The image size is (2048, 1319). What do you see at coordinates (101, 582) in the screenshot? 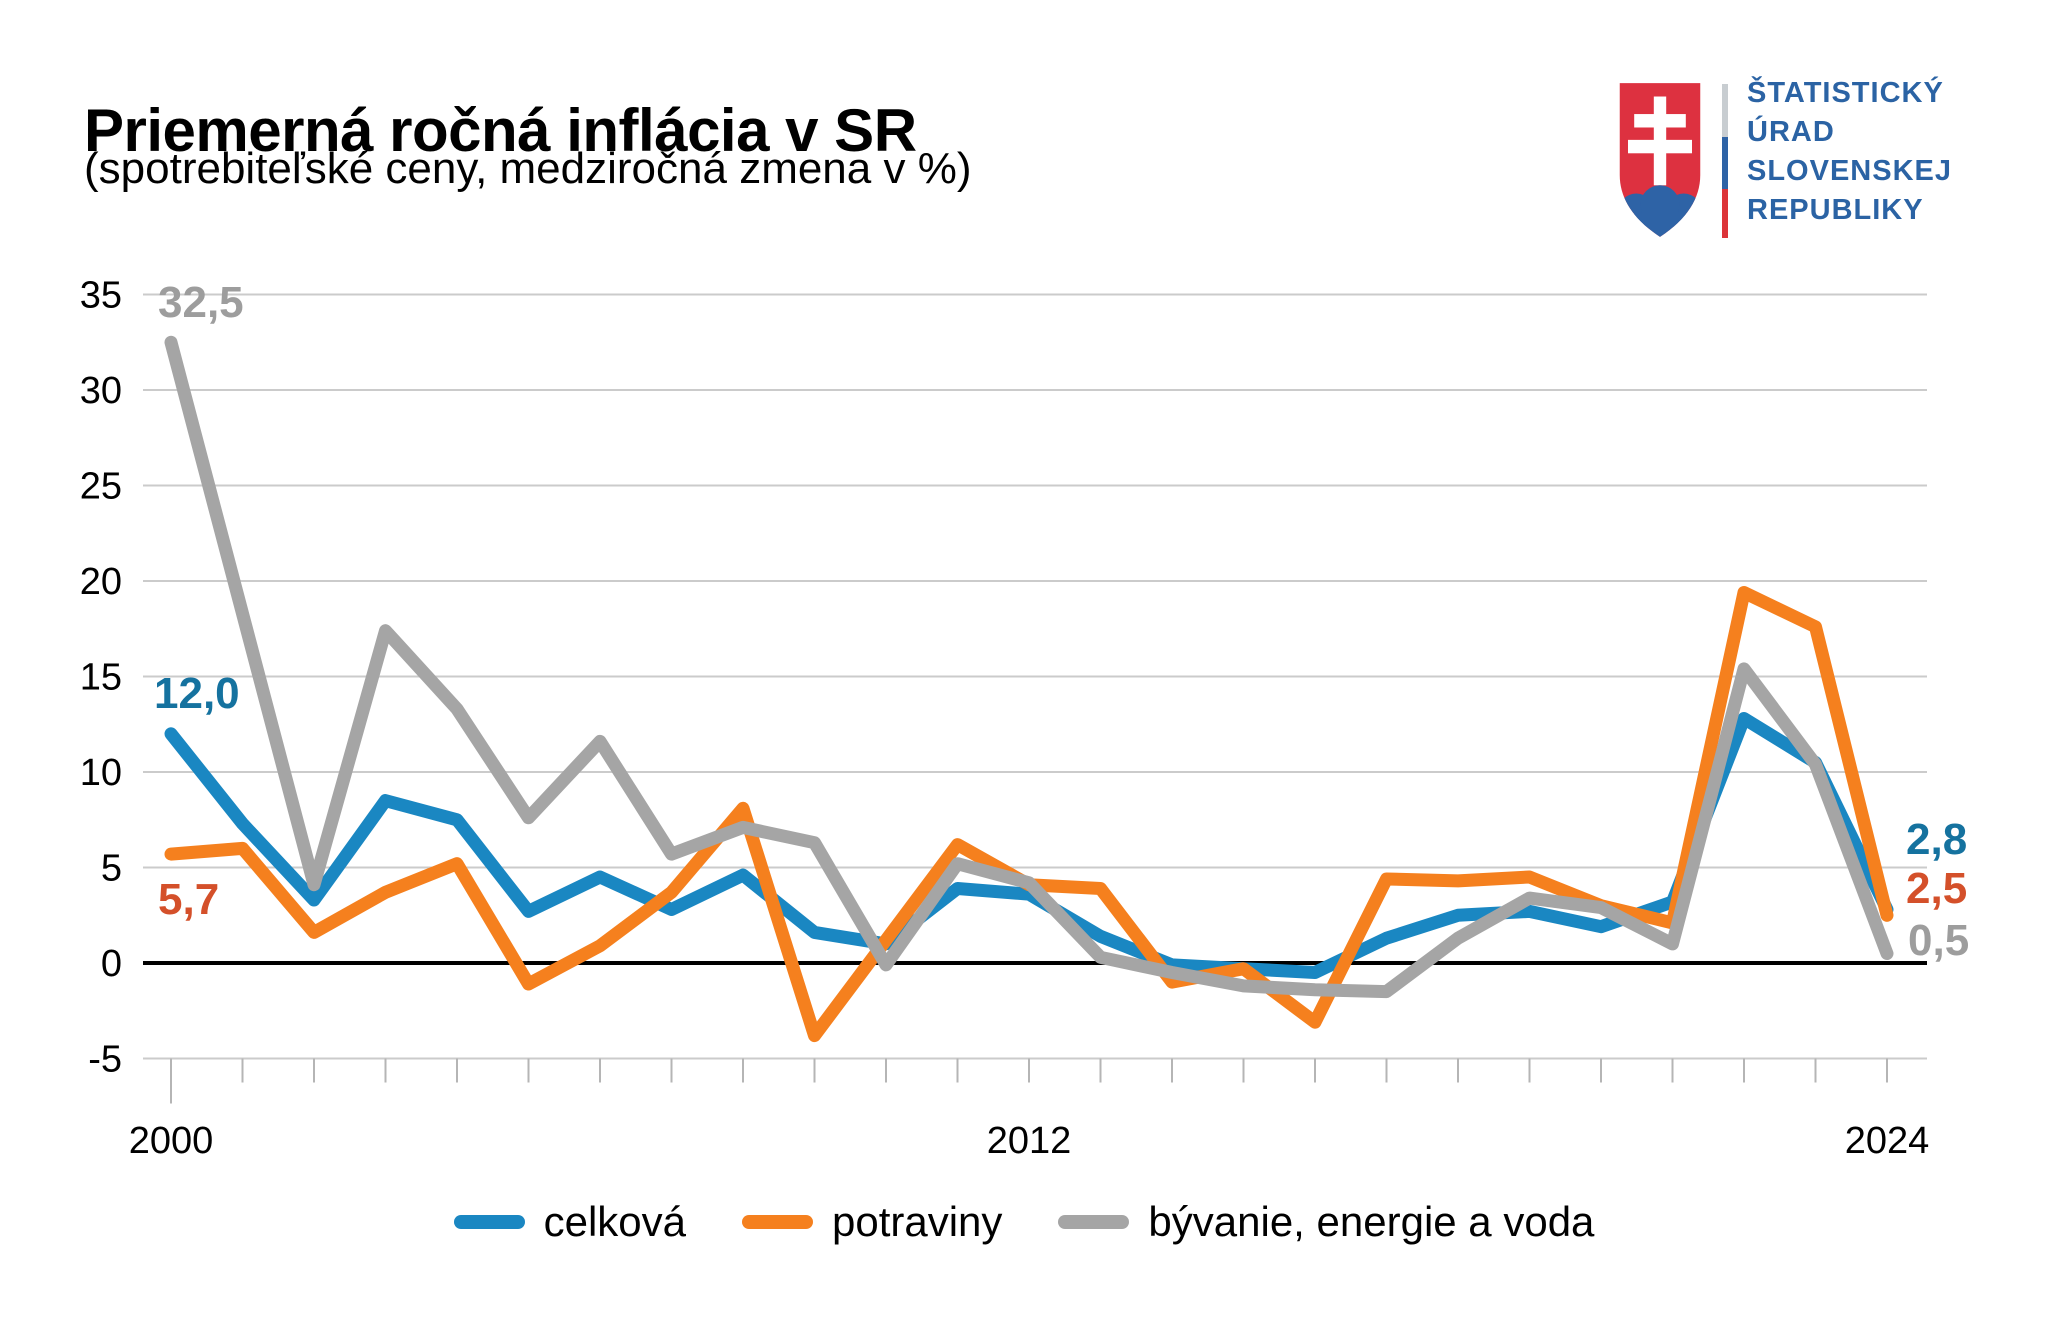
I see `y-axis-label: 20` at bounding box center [101, 582].